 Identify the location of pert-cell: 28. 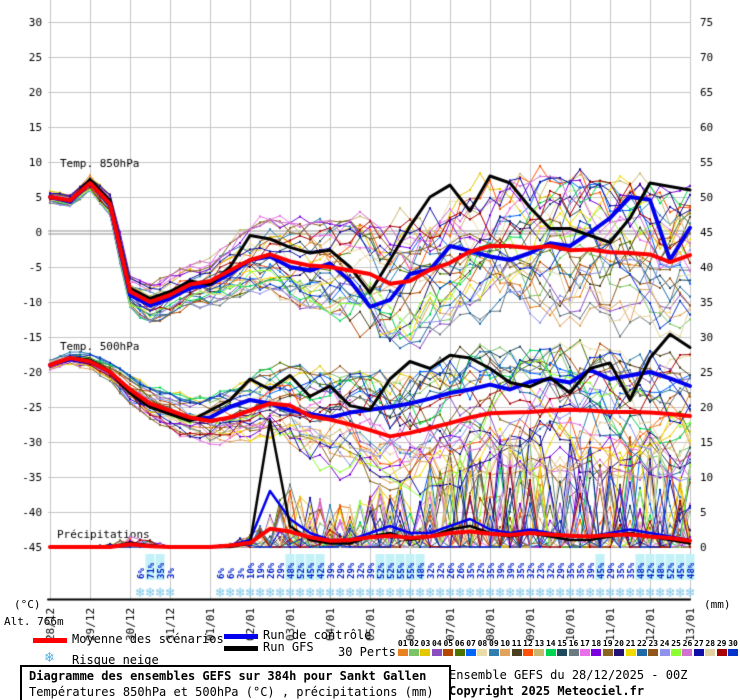
(710, 647).